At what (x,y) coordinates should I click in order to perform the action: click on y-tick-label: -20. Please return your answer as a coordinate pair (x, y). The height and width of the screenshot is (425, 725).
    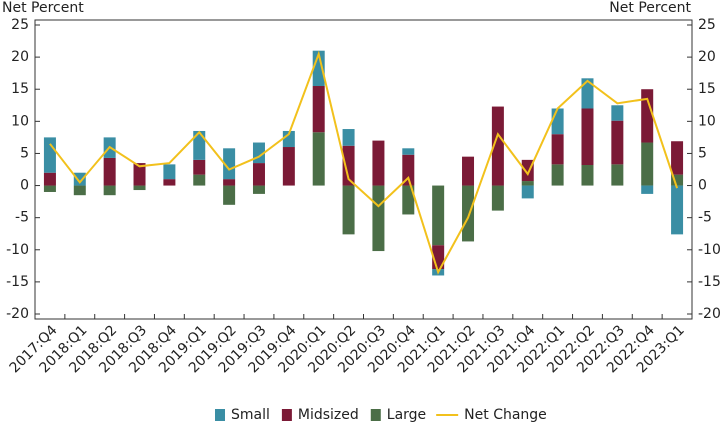
    Looking at the image, I should click on (17, 314).